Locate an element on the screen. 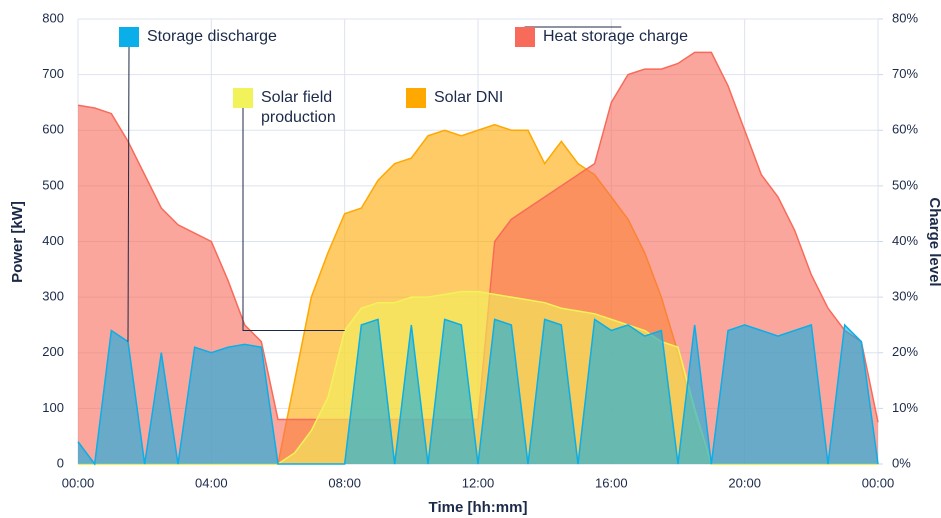 The width and height of the screenshot is (941, 518). y-axis-label: Power [kW] is located at coordinates (17, 242).